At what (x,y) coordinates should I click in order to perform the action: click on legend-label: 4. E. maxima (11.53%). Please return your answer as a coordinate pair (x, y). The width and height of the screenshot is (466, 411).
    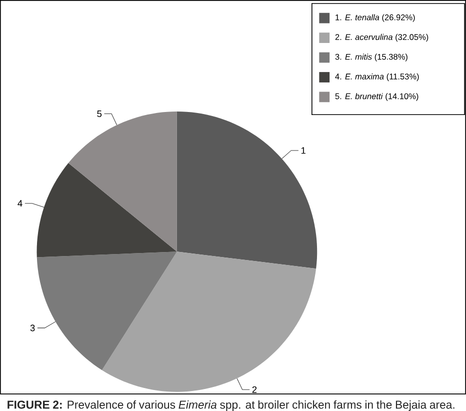
    Looking at the image, I should click on (377, 77).